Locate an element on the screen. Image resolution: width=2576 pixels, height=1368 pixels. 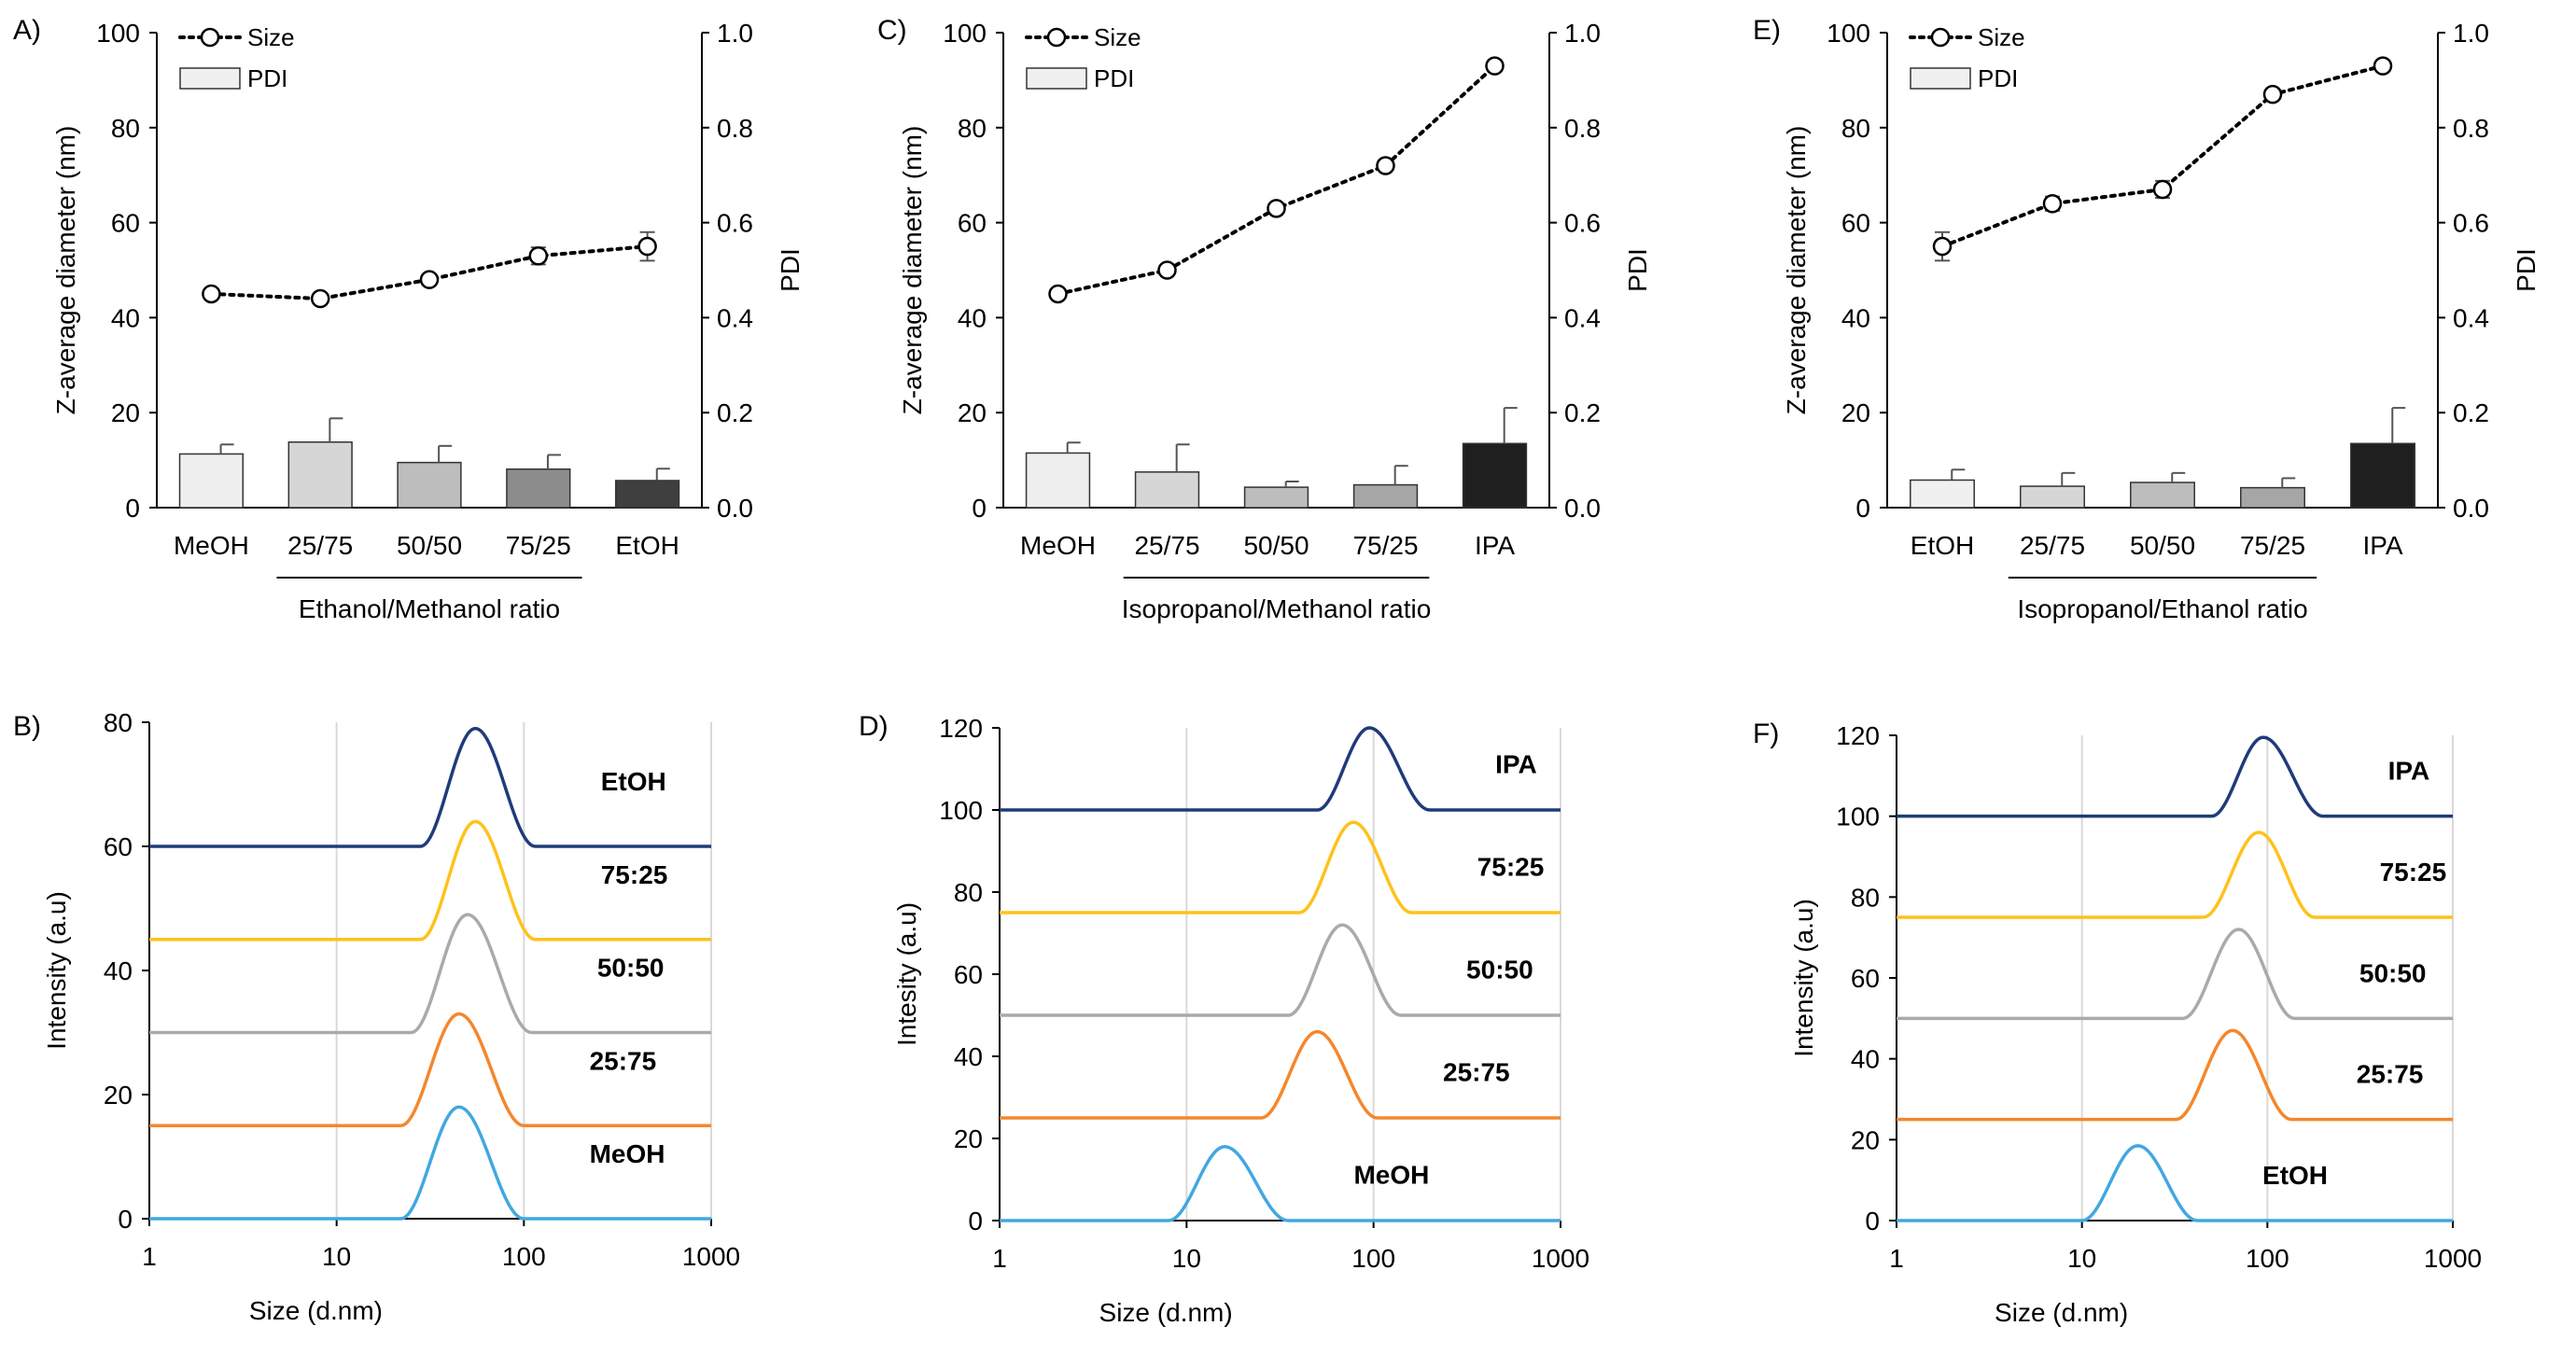
size-line is located at coordinates (1276, 179).